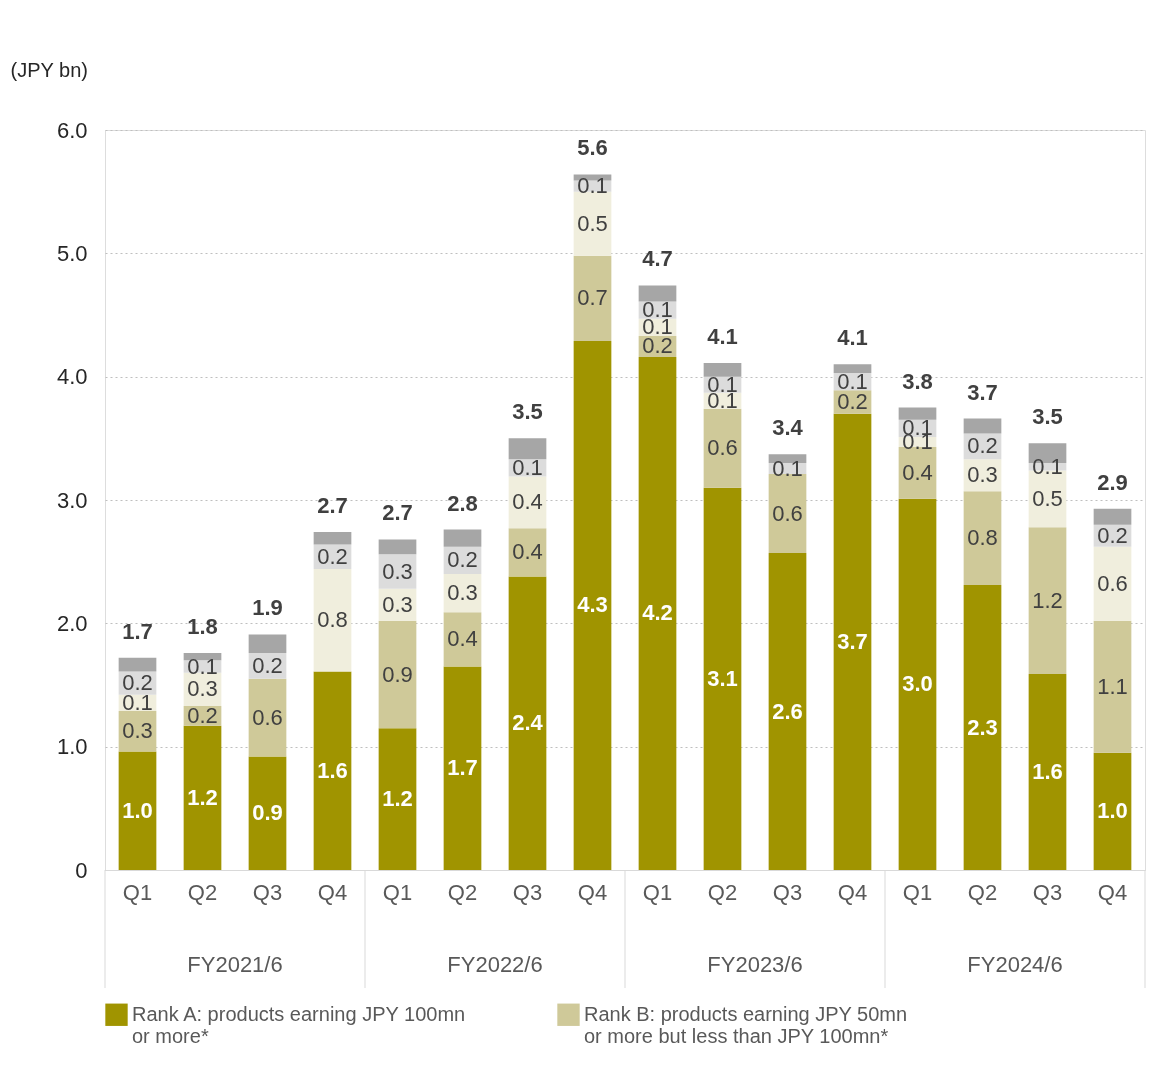 The image size is (1163, 1078). What do you see at coordinates (852, 641) in the screenshot?
I see `data-label: 3.7` at bounding box center [852, 641].